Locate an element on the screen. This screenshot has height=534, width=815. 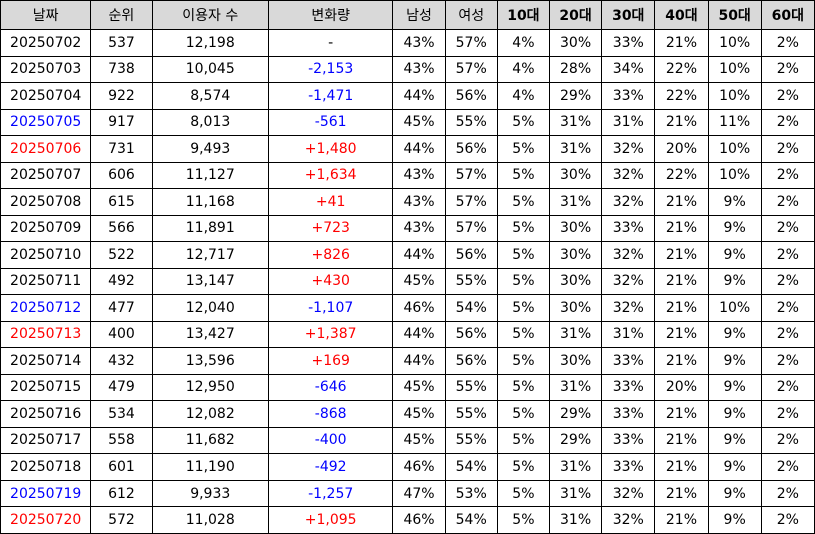
cell-change: +169 is located at coordinates (330, 361).